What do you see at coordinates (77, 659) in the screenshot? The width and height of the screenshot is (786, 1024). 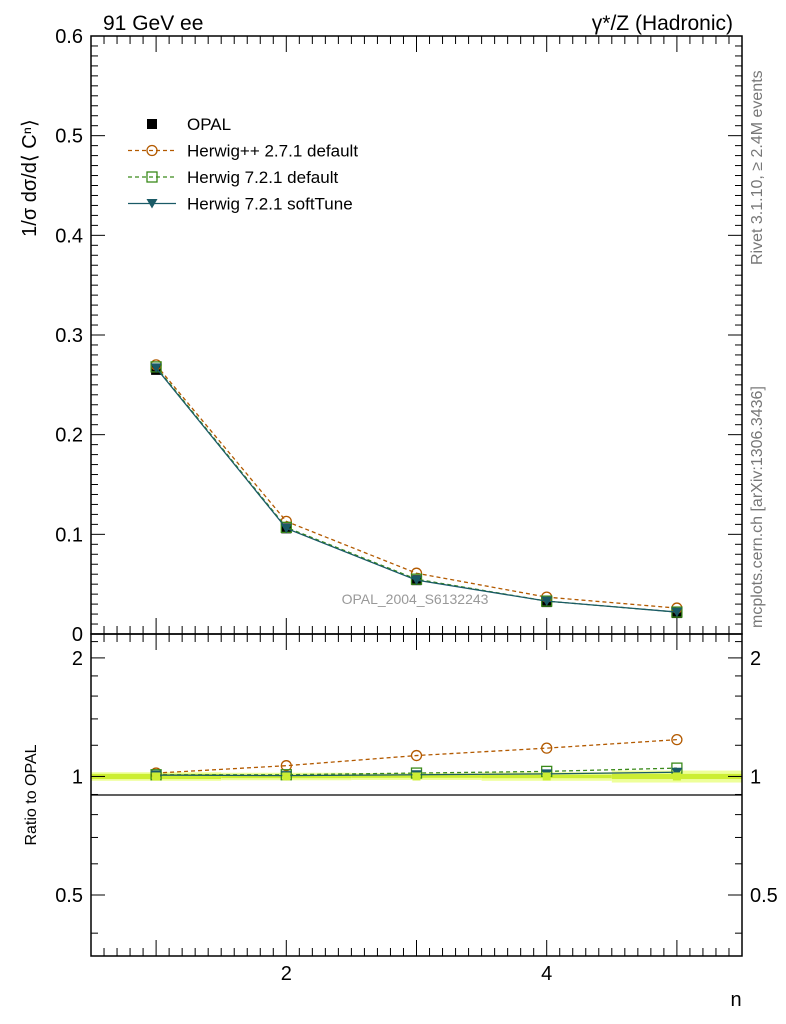 I see `ratio-ytick-label: 2` at bounding box center [77, 659].